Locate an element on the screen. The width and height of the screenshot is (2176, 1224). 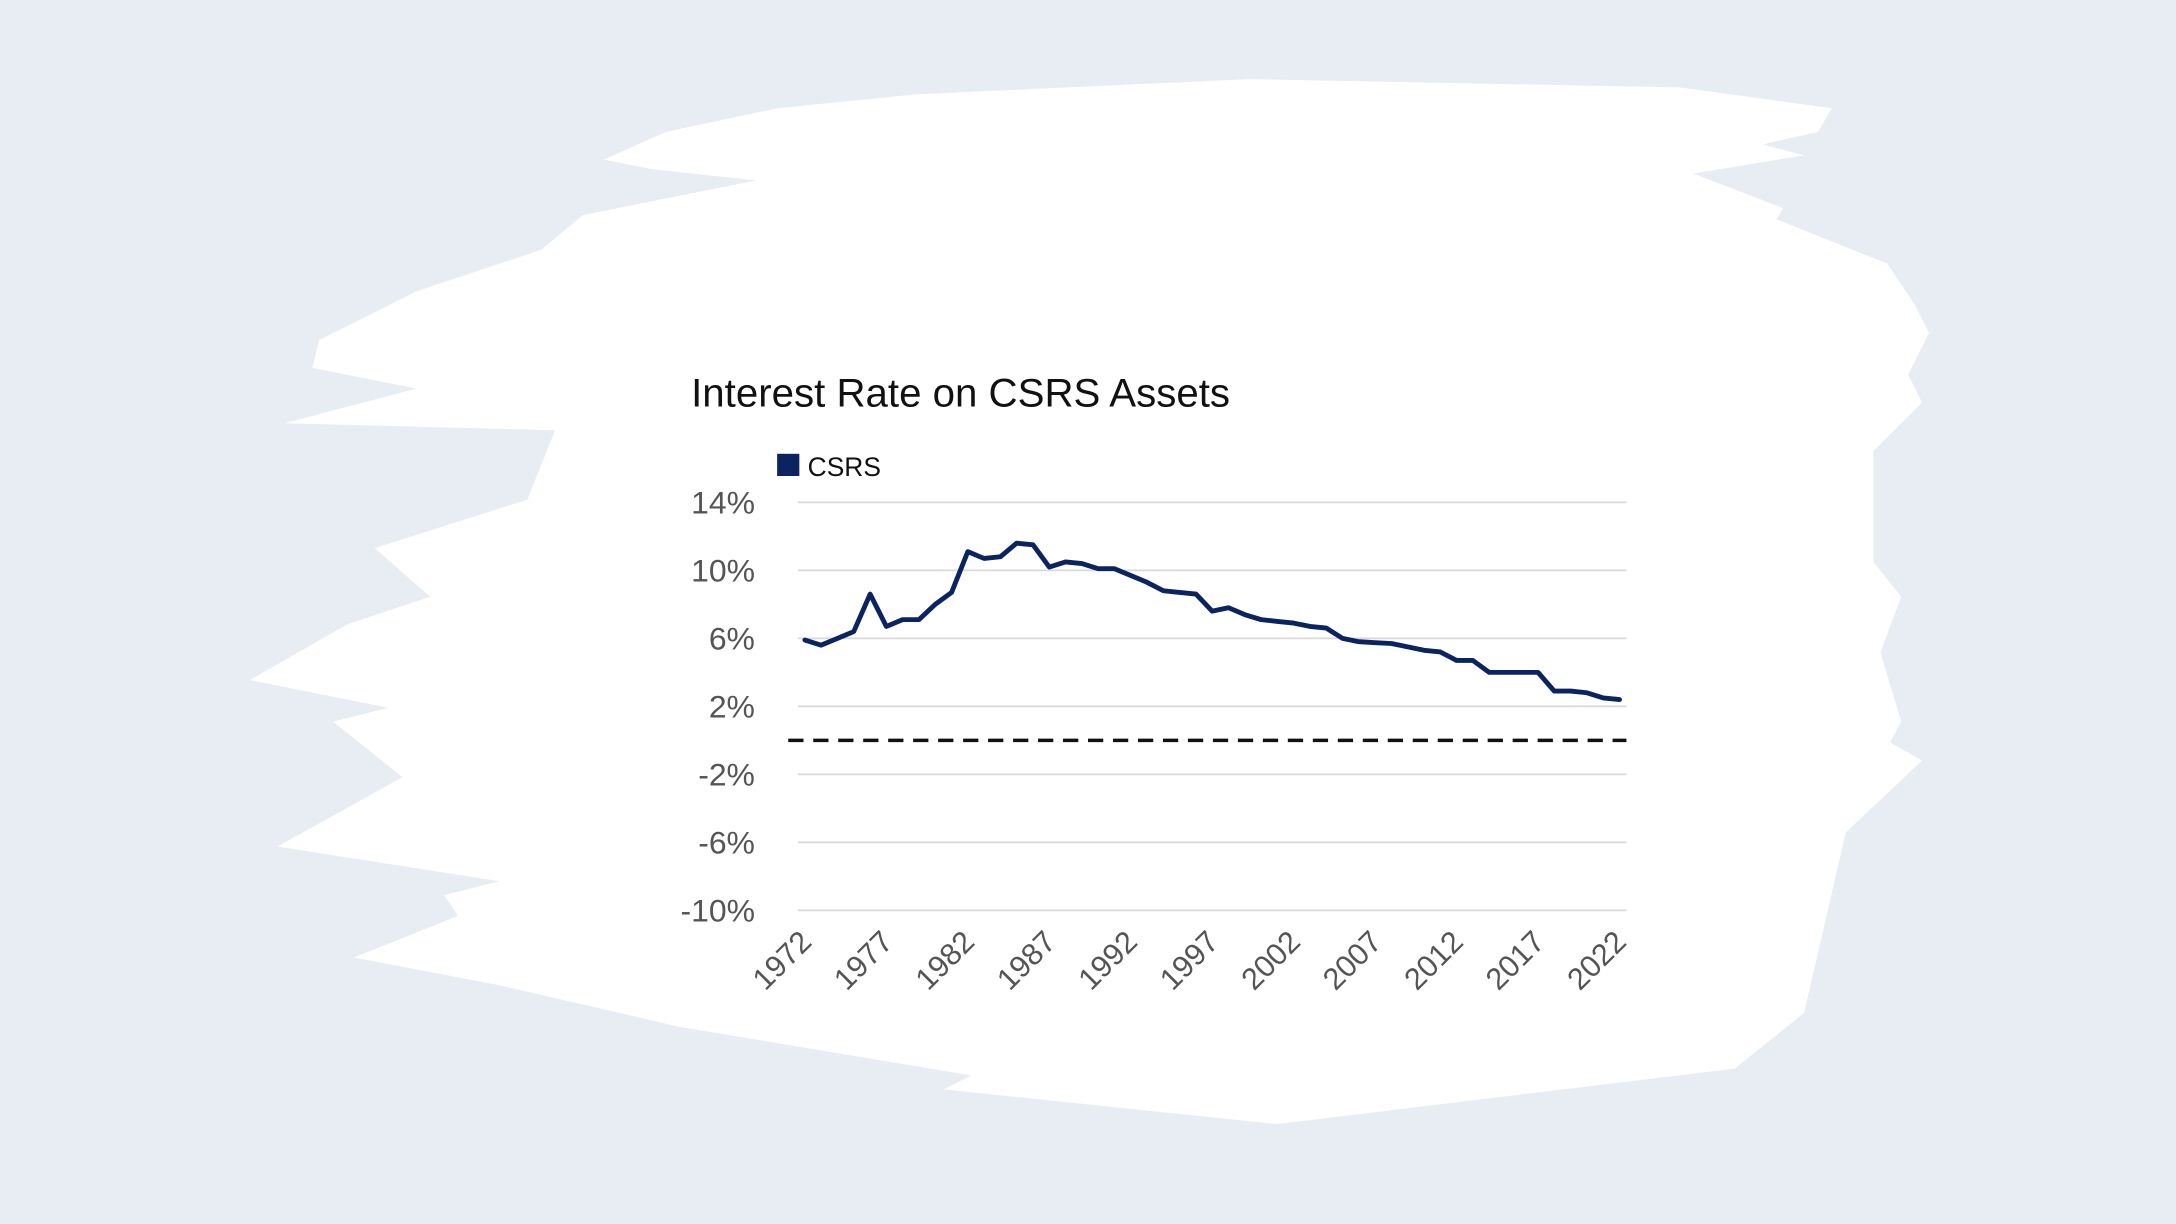
y-tick-label: 14% is located at coordinates (723, 502).